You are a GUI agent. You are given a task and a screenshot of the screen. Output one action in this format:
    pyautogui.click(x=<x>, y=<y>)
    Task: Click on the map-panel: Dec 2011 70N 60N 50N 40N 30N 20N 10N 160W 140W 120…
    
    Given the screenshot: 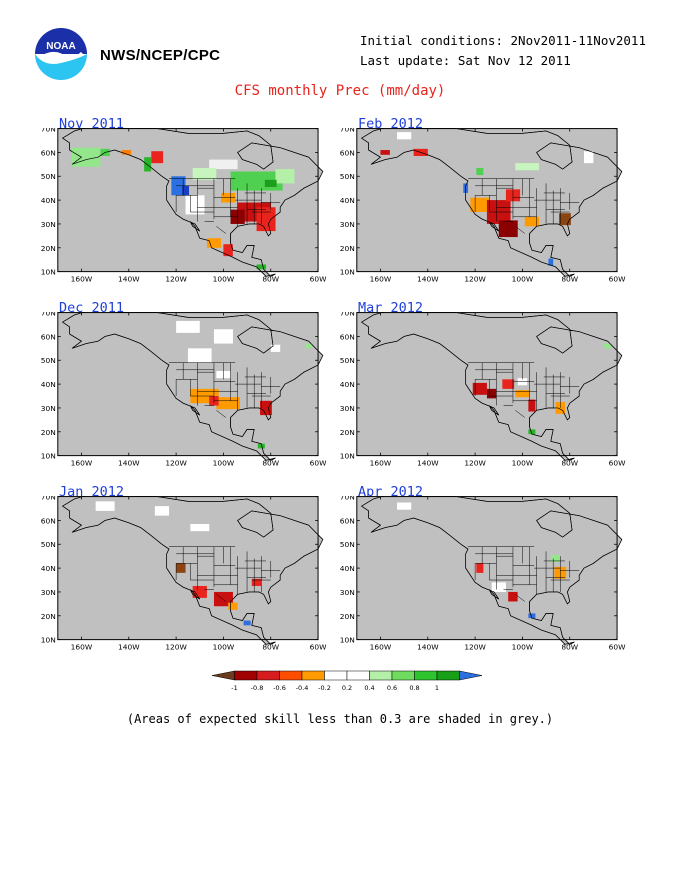 What is the action you would take?
    pyautogui.click(x=179, y=393)
    